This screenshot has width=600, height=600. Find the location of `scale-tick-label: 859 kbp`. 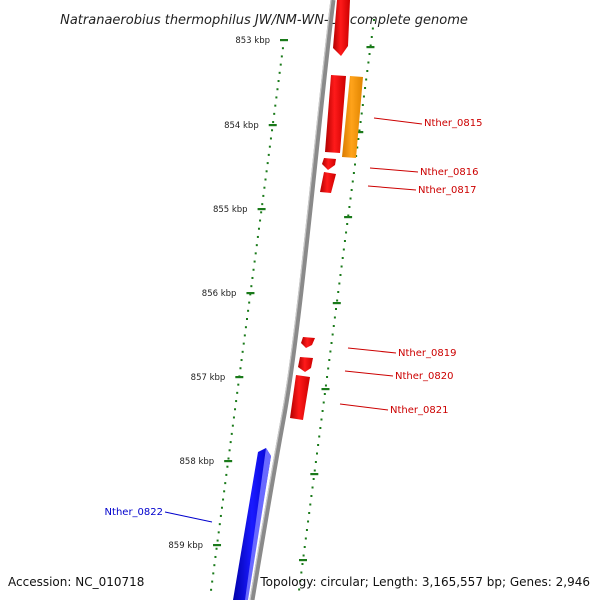

scale-tick-label: 859 kbp is located at coordinates (185, 546).